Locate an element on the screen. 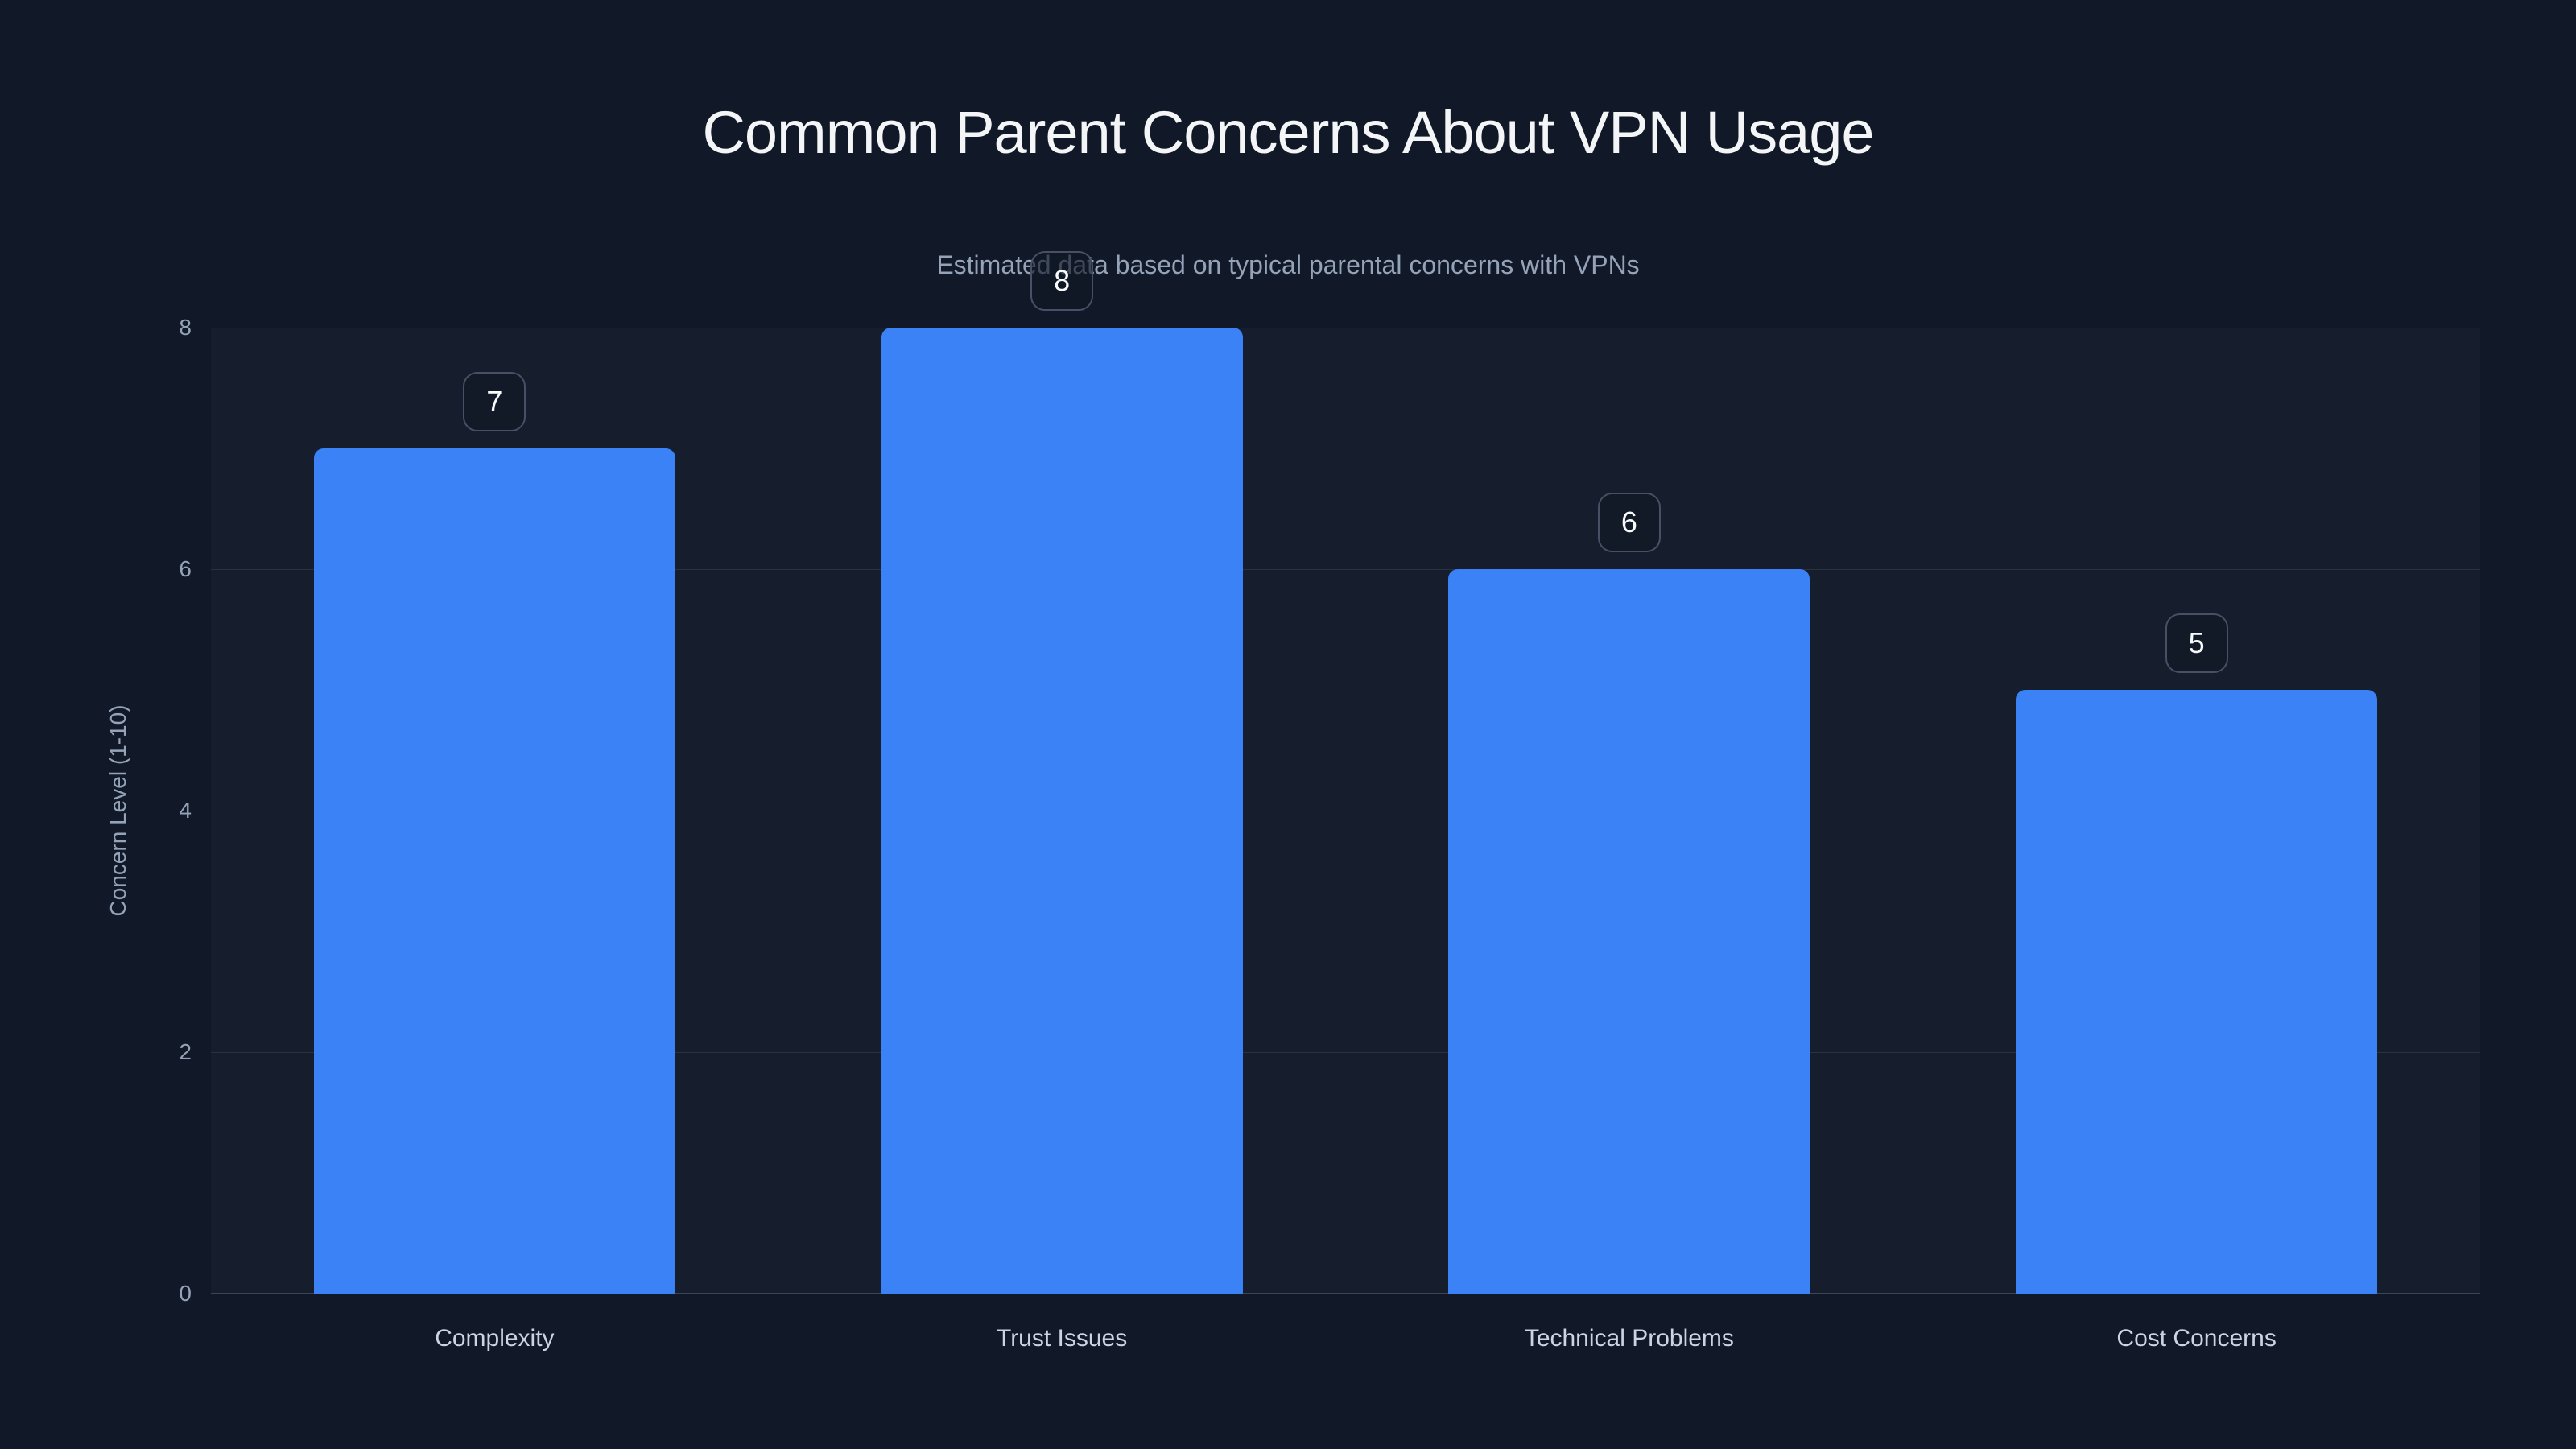 This screenshot has width=2576, height=1449. value-badge-cost-concerns: 5 is located at coordinates (2196, 643).